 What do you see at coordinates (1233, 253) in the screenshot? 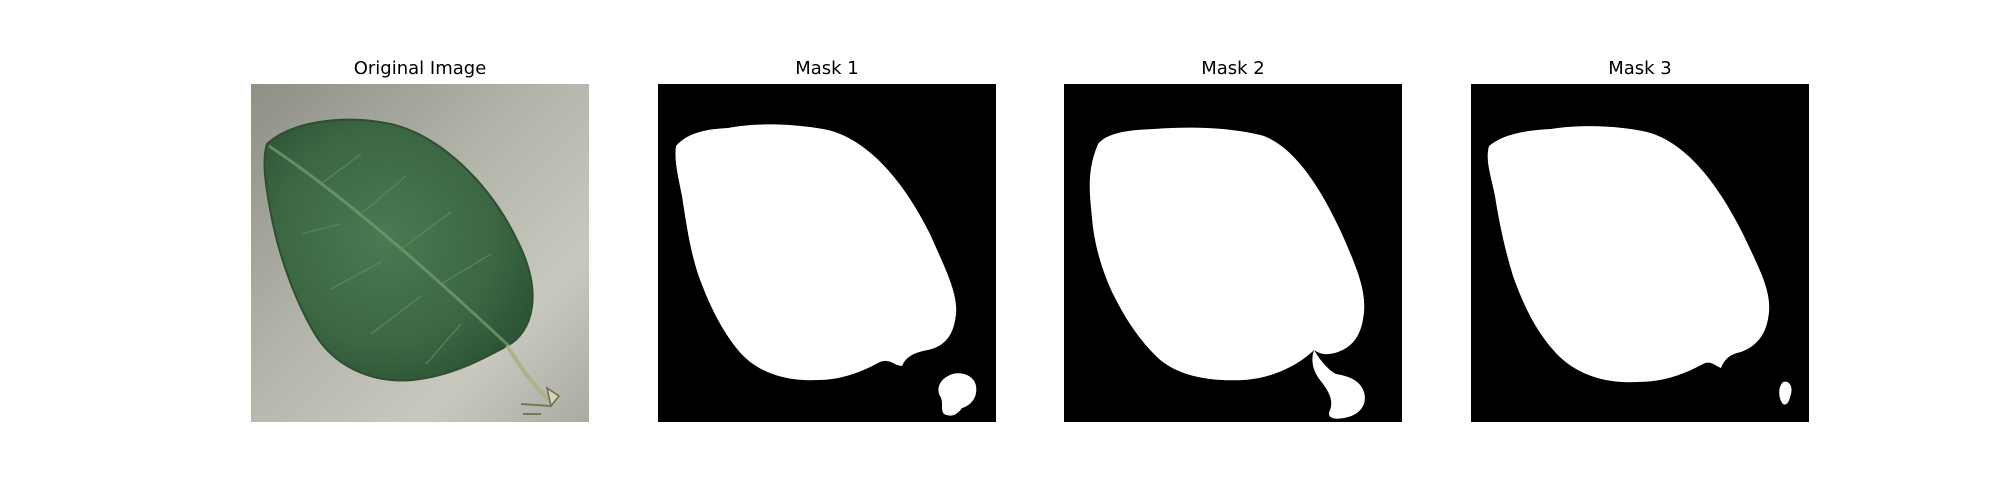
I see `mask-2-image` at bounding box center [1233, 253].